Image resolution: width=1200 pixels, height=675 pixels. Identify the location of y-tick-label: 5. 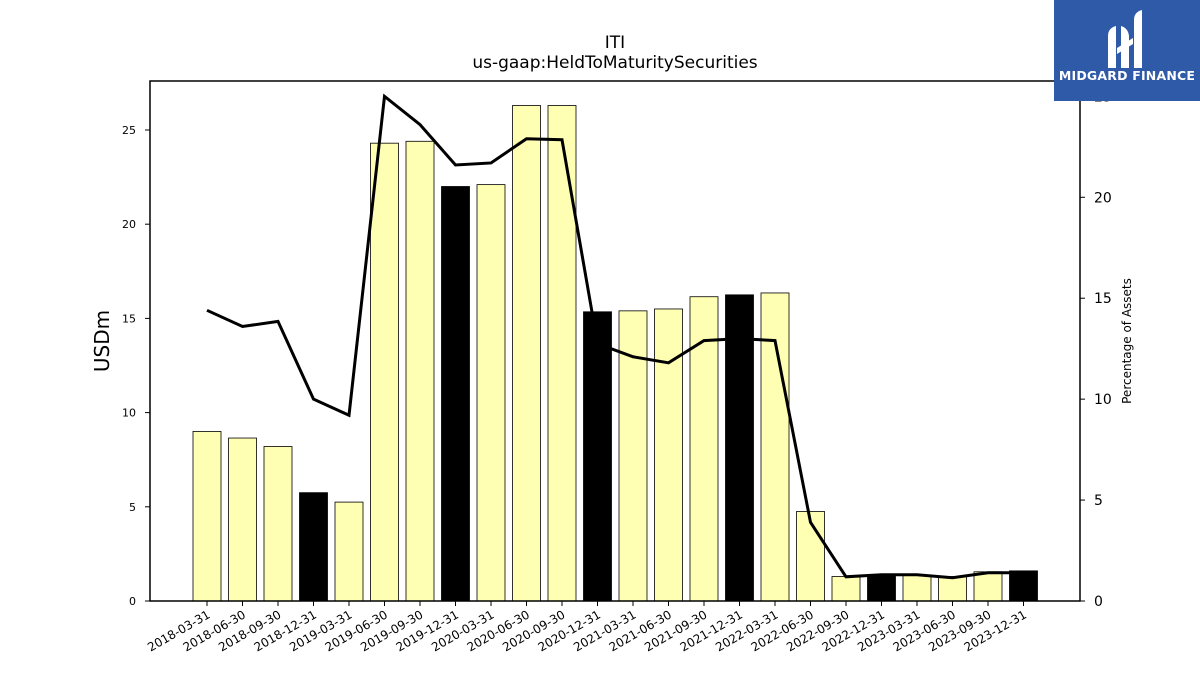
(132, 507).